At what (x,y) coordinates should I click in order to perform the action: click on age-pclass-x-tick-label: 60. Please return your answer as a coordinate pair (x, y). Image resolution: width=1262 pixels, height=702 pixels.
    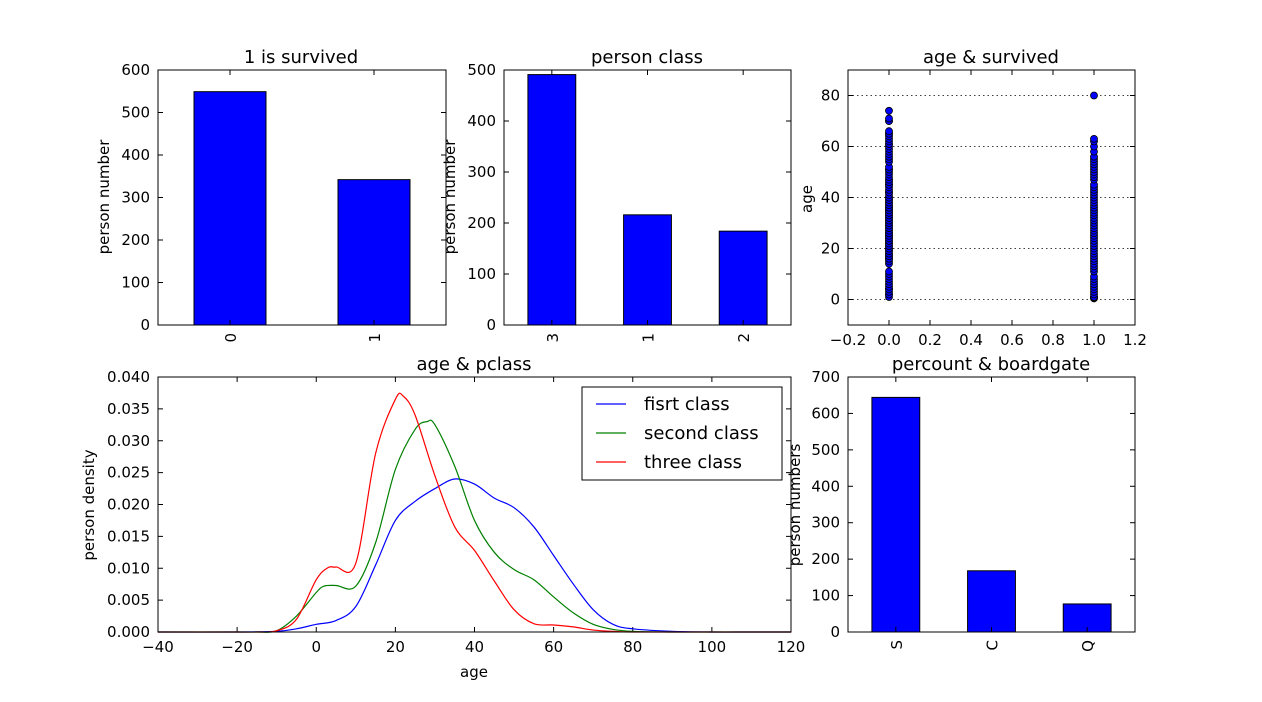
    Looking at the image, I should click on (553, 647).